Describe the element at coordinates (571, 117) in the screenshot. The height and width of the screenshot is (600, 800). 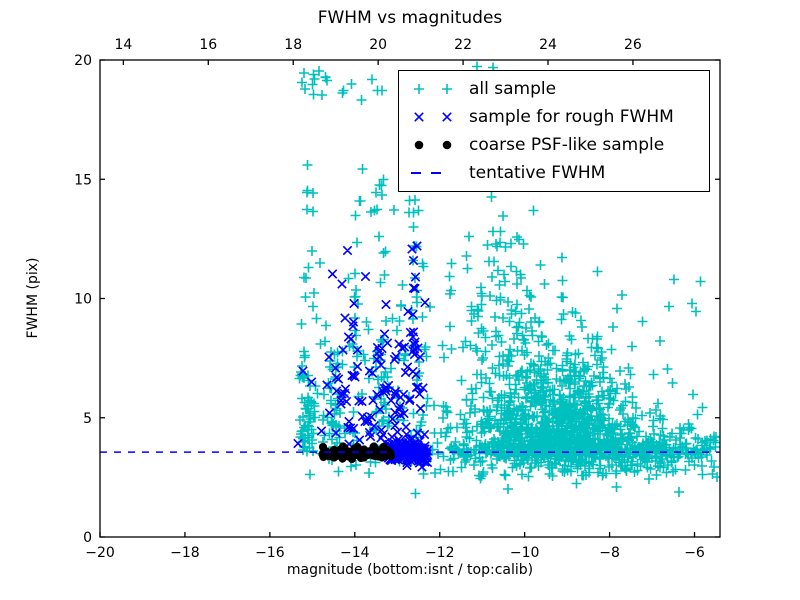
I see `legend-label: sample for rough FWHM` at that location.